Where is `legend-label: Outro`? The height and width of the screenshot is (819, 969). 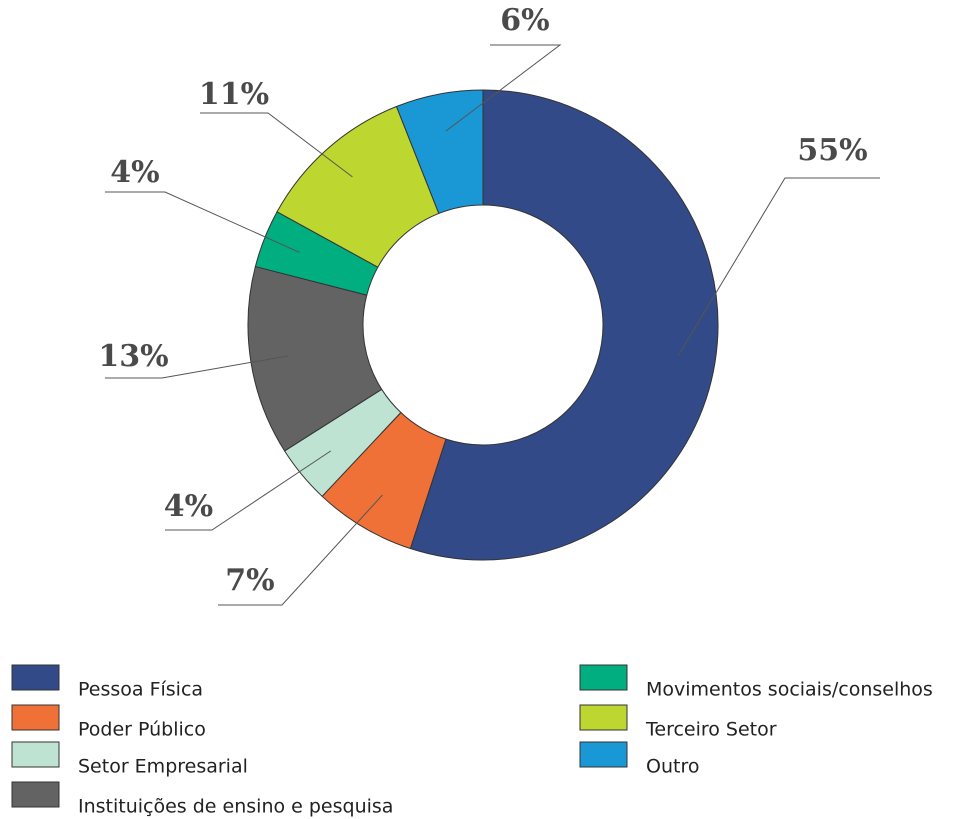
legend-label: Outro is located at coordinates (672, 767).